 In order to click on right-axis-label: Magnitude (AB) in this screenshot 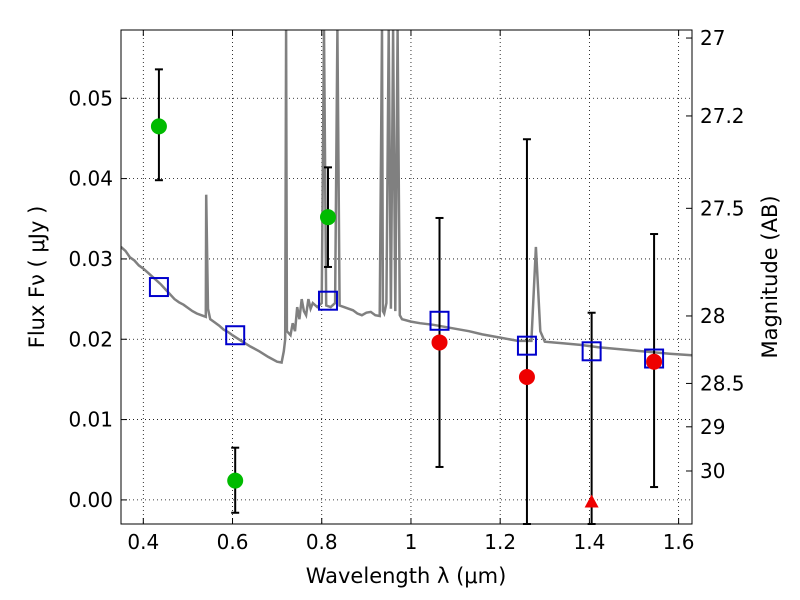, I will do `click(770, 276)`.